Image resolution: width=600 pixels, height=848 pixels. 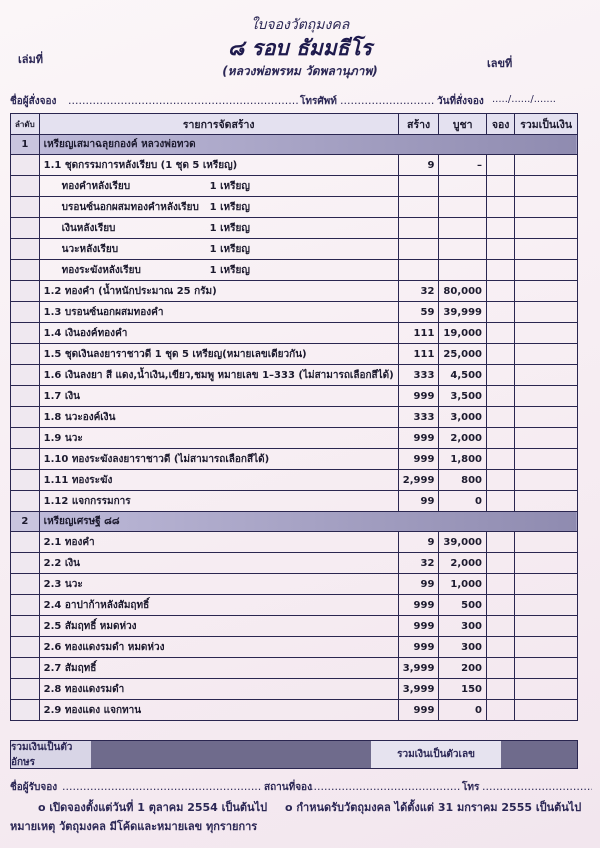 What do you see at coordinates (294, 333) in the screenshot?
I see `table-row: 1.4 เงินองค์ทองคำ 111 19,000` at bounding box center [294, 333].